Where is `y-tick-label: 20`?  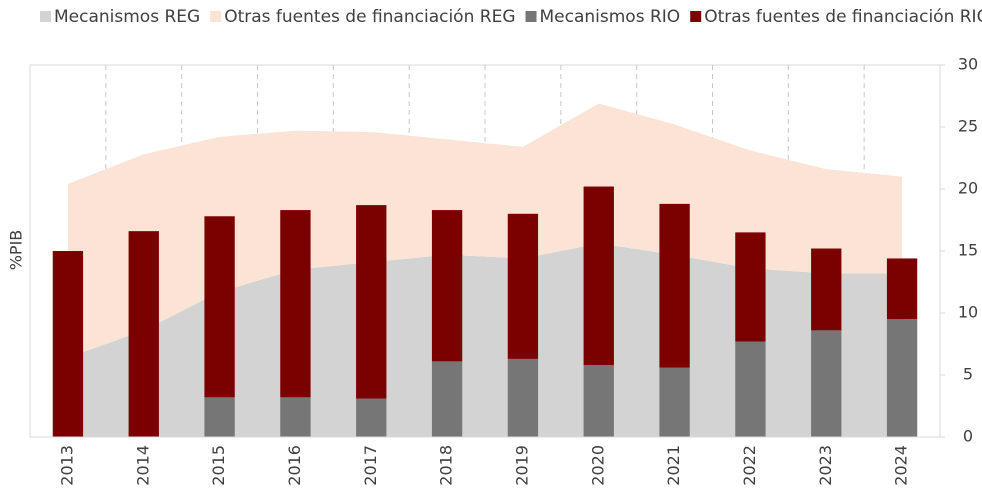
y-tick-label: 20 is located at coordinates (968, 188).